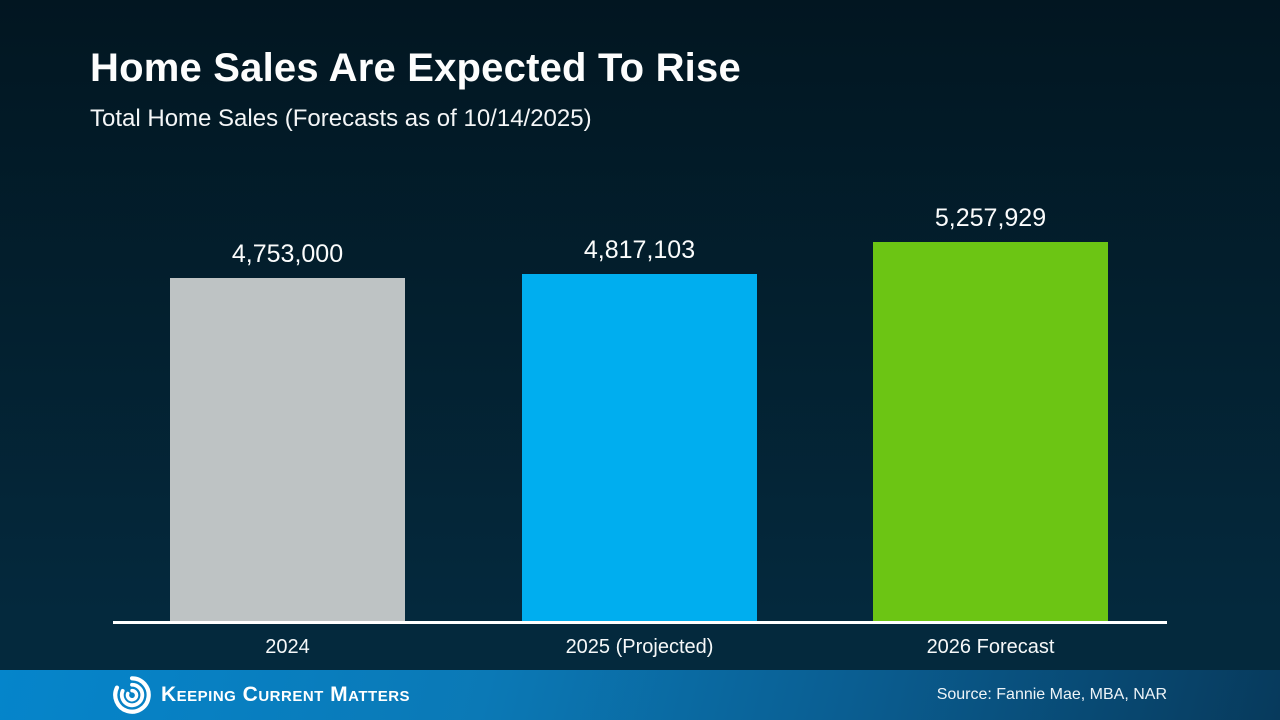  I want to click on bar-2024, so click(287, 450).